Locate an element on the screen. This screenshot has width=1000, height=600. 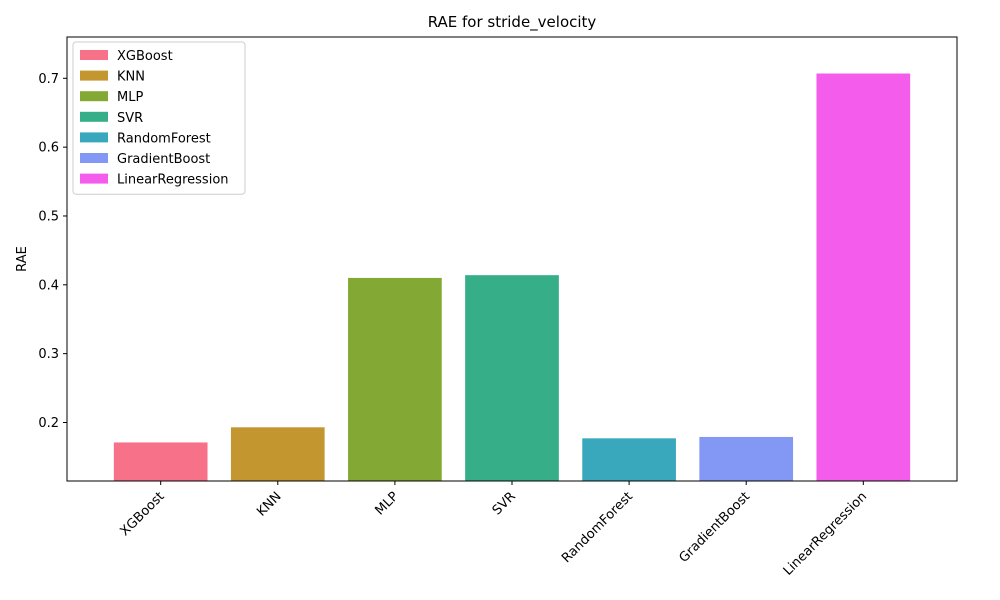
x-tick-label: LinearRegression is located at coordinates (825, 533).